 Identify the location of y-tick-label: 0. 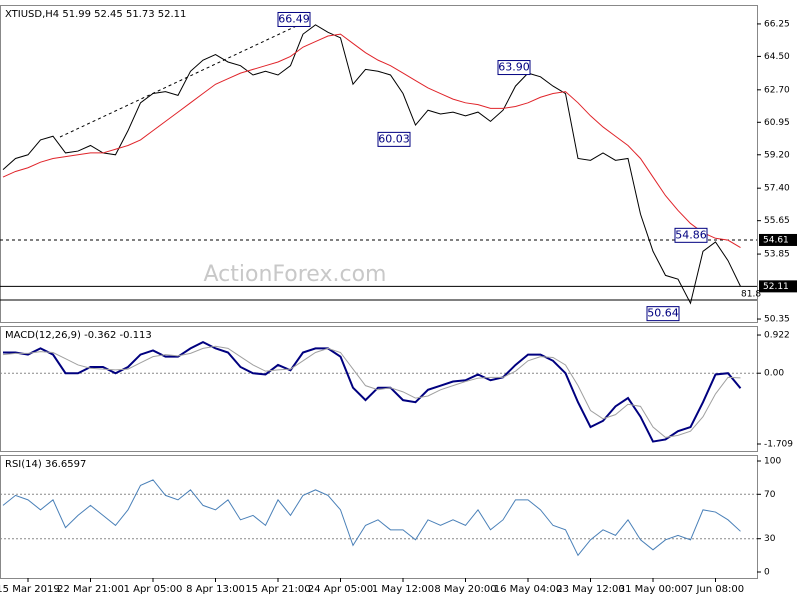
(767, 573).